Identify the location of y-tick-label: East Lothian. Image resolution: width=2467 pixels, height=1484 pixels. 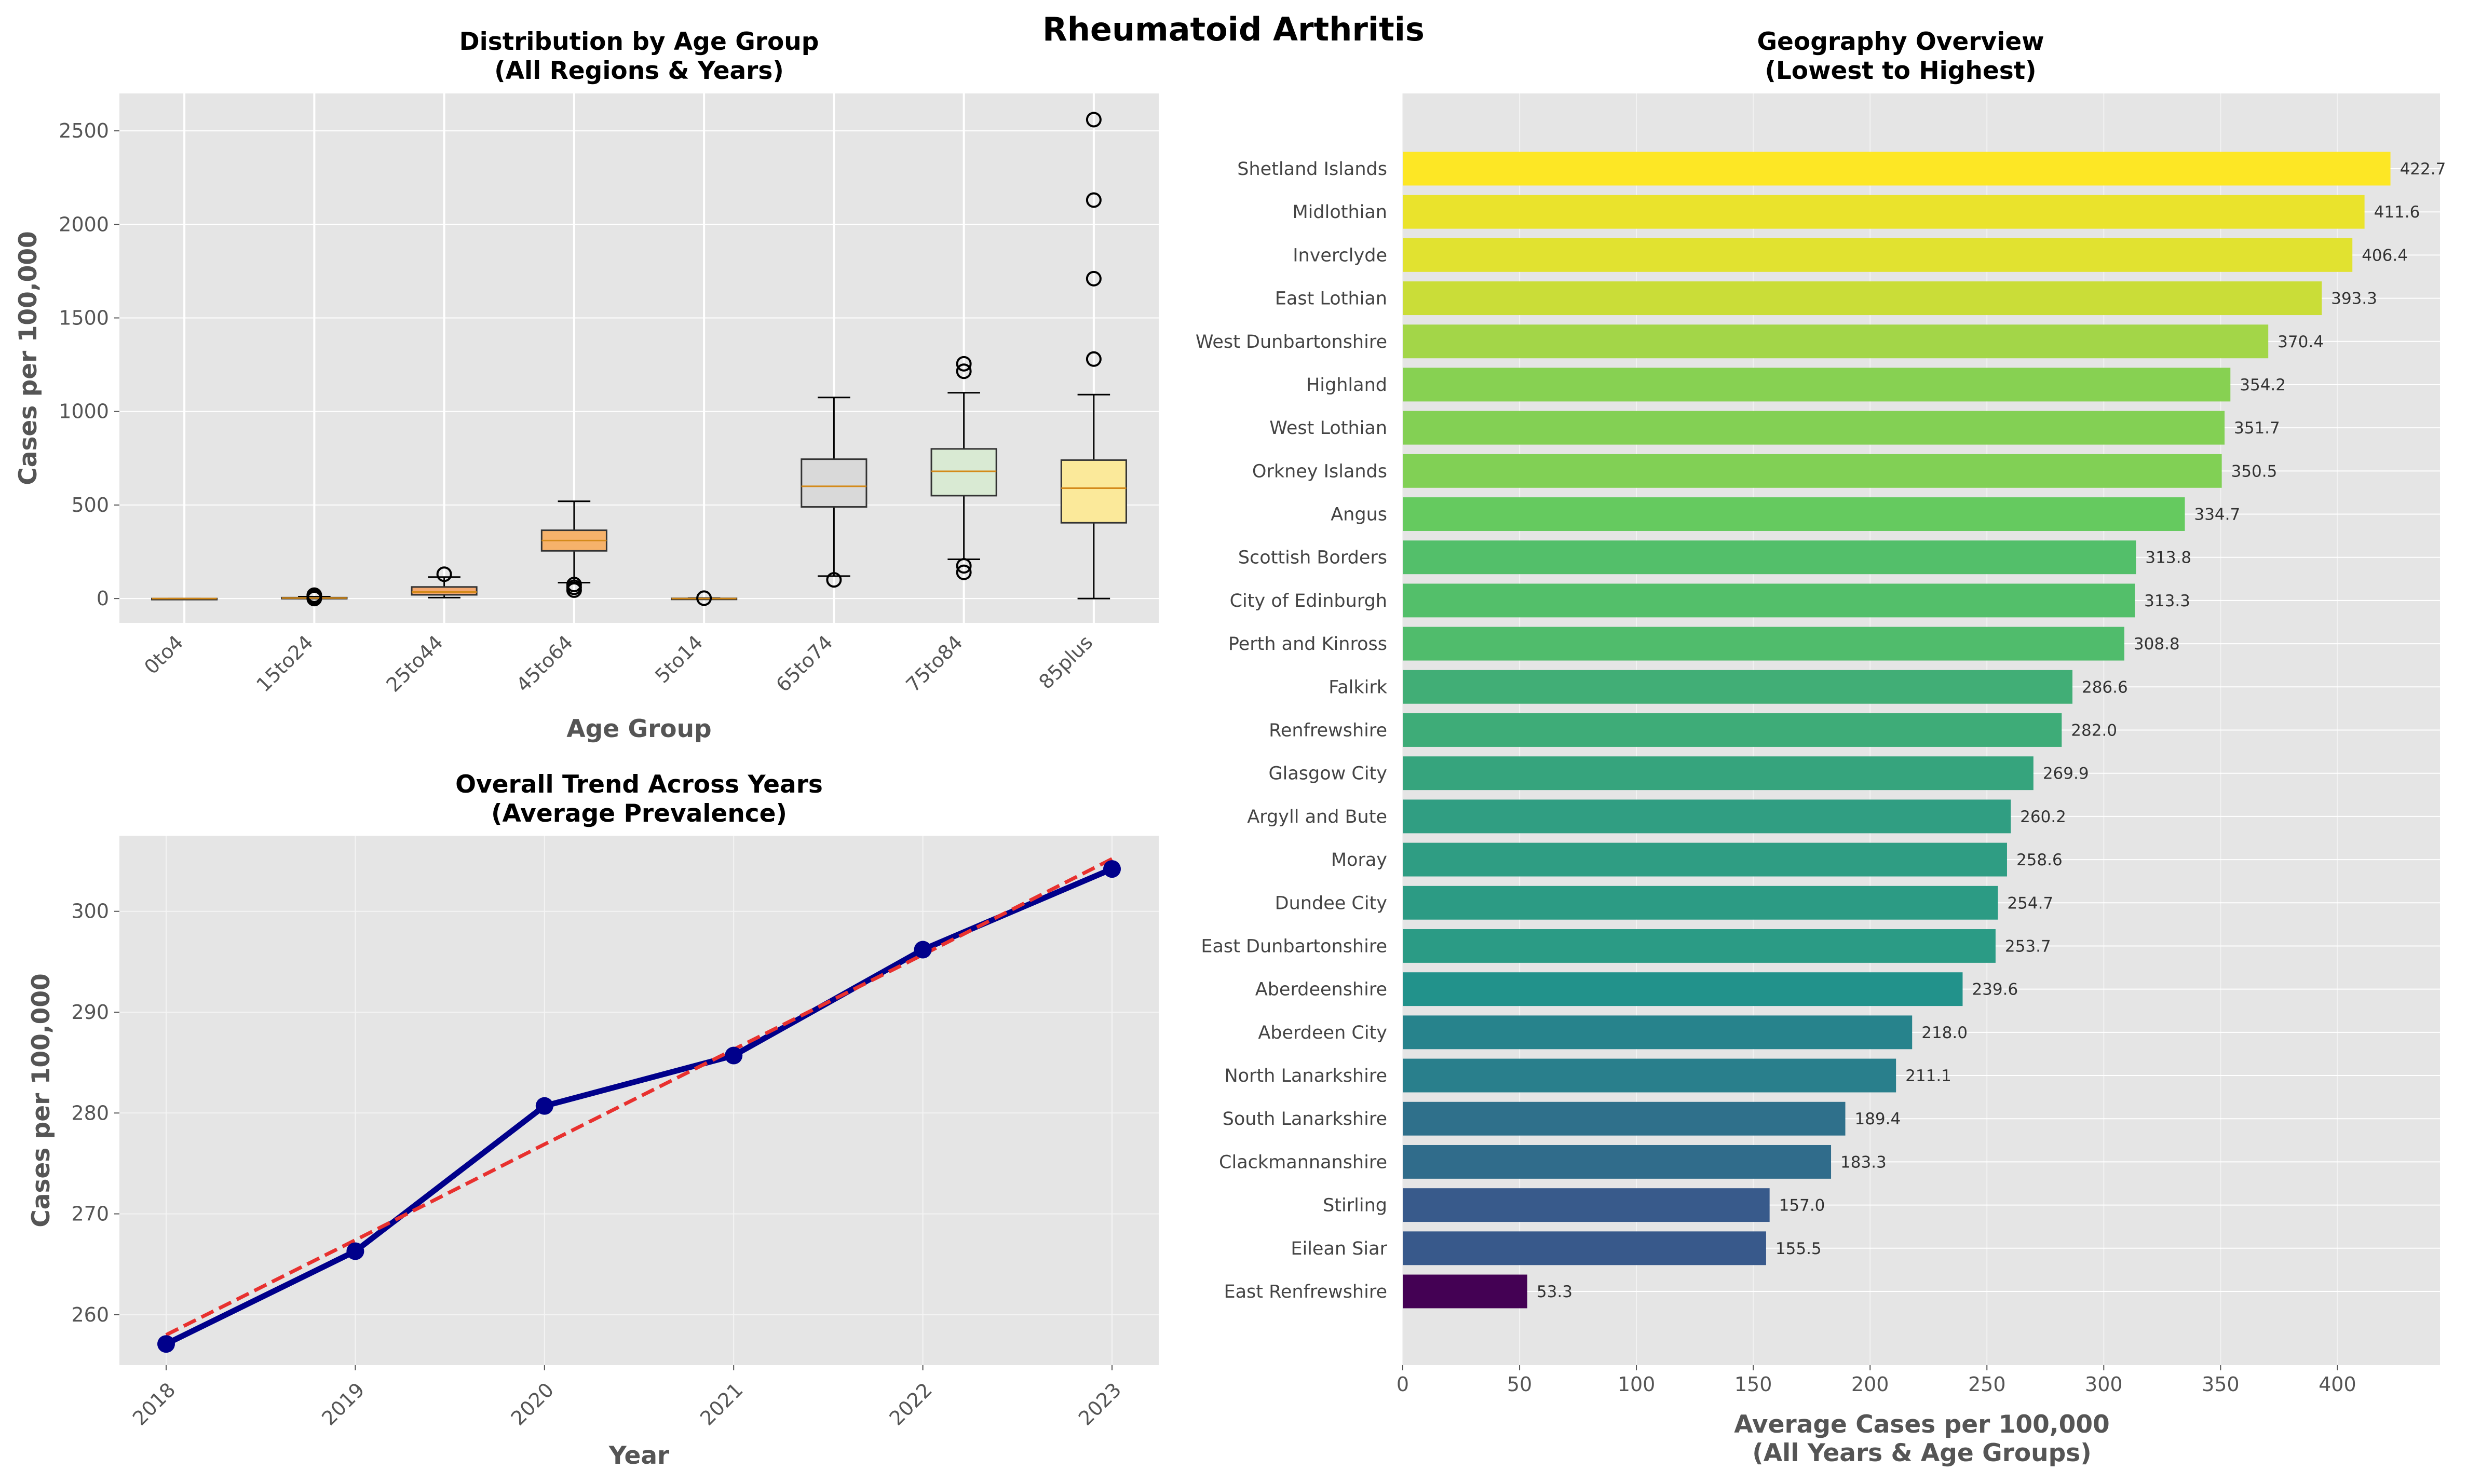
(1331, 299).